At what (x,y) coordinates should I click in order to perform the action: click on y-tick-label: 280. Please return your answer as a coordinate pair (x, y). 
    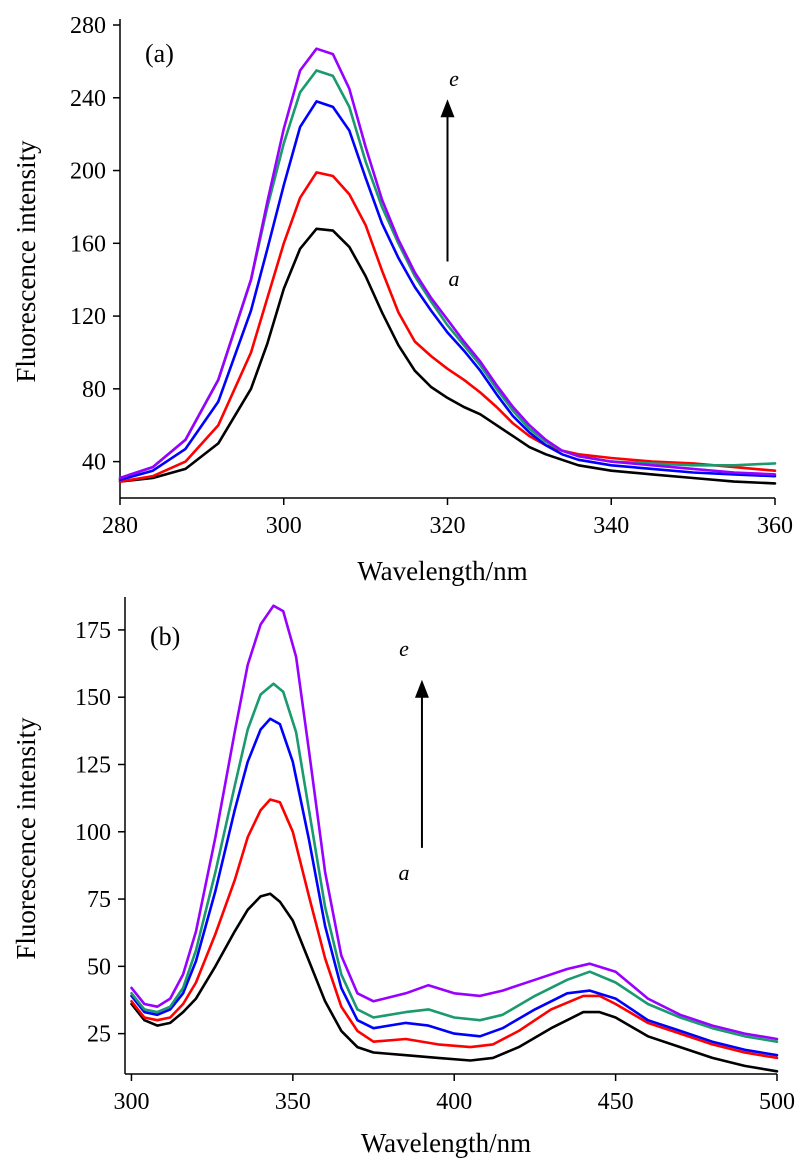
    Looking at the image, I should click on (88, 26).